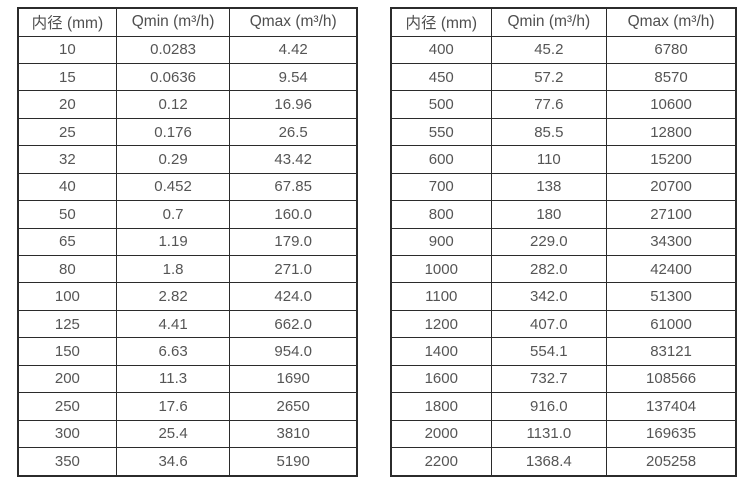 The image size is (750, 483). I want to click on table-cell: 2200, so click(441, 462).